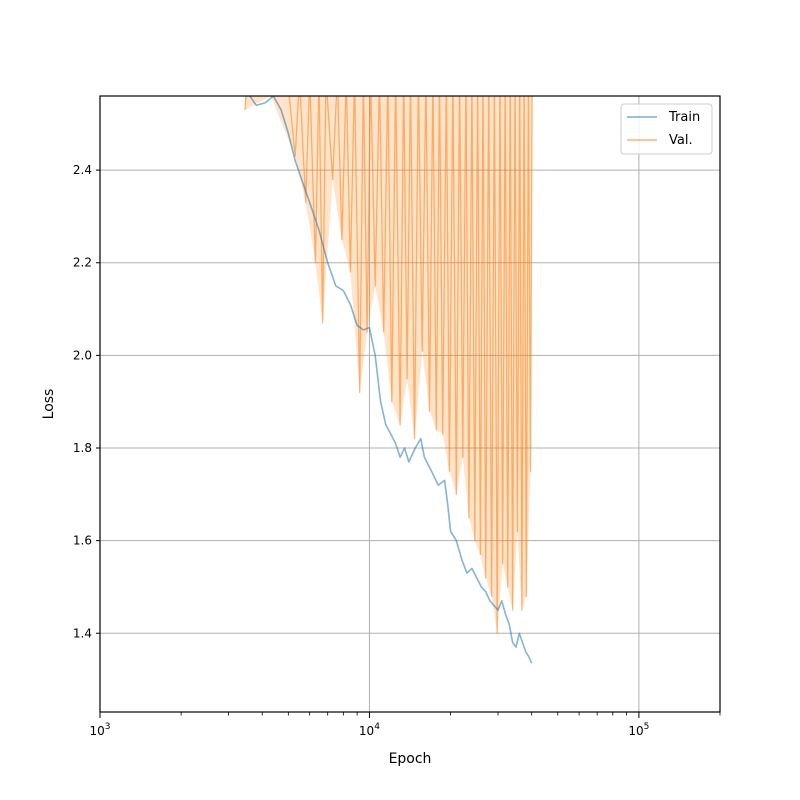 This screenshot has height=800, width=800. What do you see at coordinates (82, 541) in the screenshot?
I see `y-tick-label: 1.6` at bounding box center [82, 541].